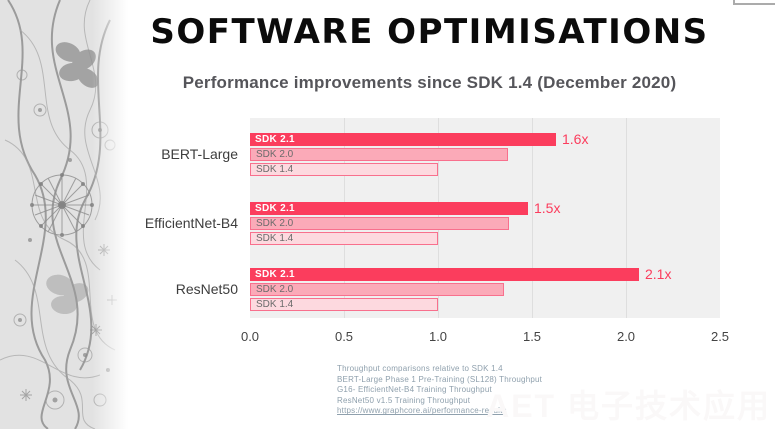 This screenshot has width=775, height=429. What do you see at coordinates (199, 154) in the screenshot?
I see `category-label: BERT-Large` at bounding box center [199, 154].